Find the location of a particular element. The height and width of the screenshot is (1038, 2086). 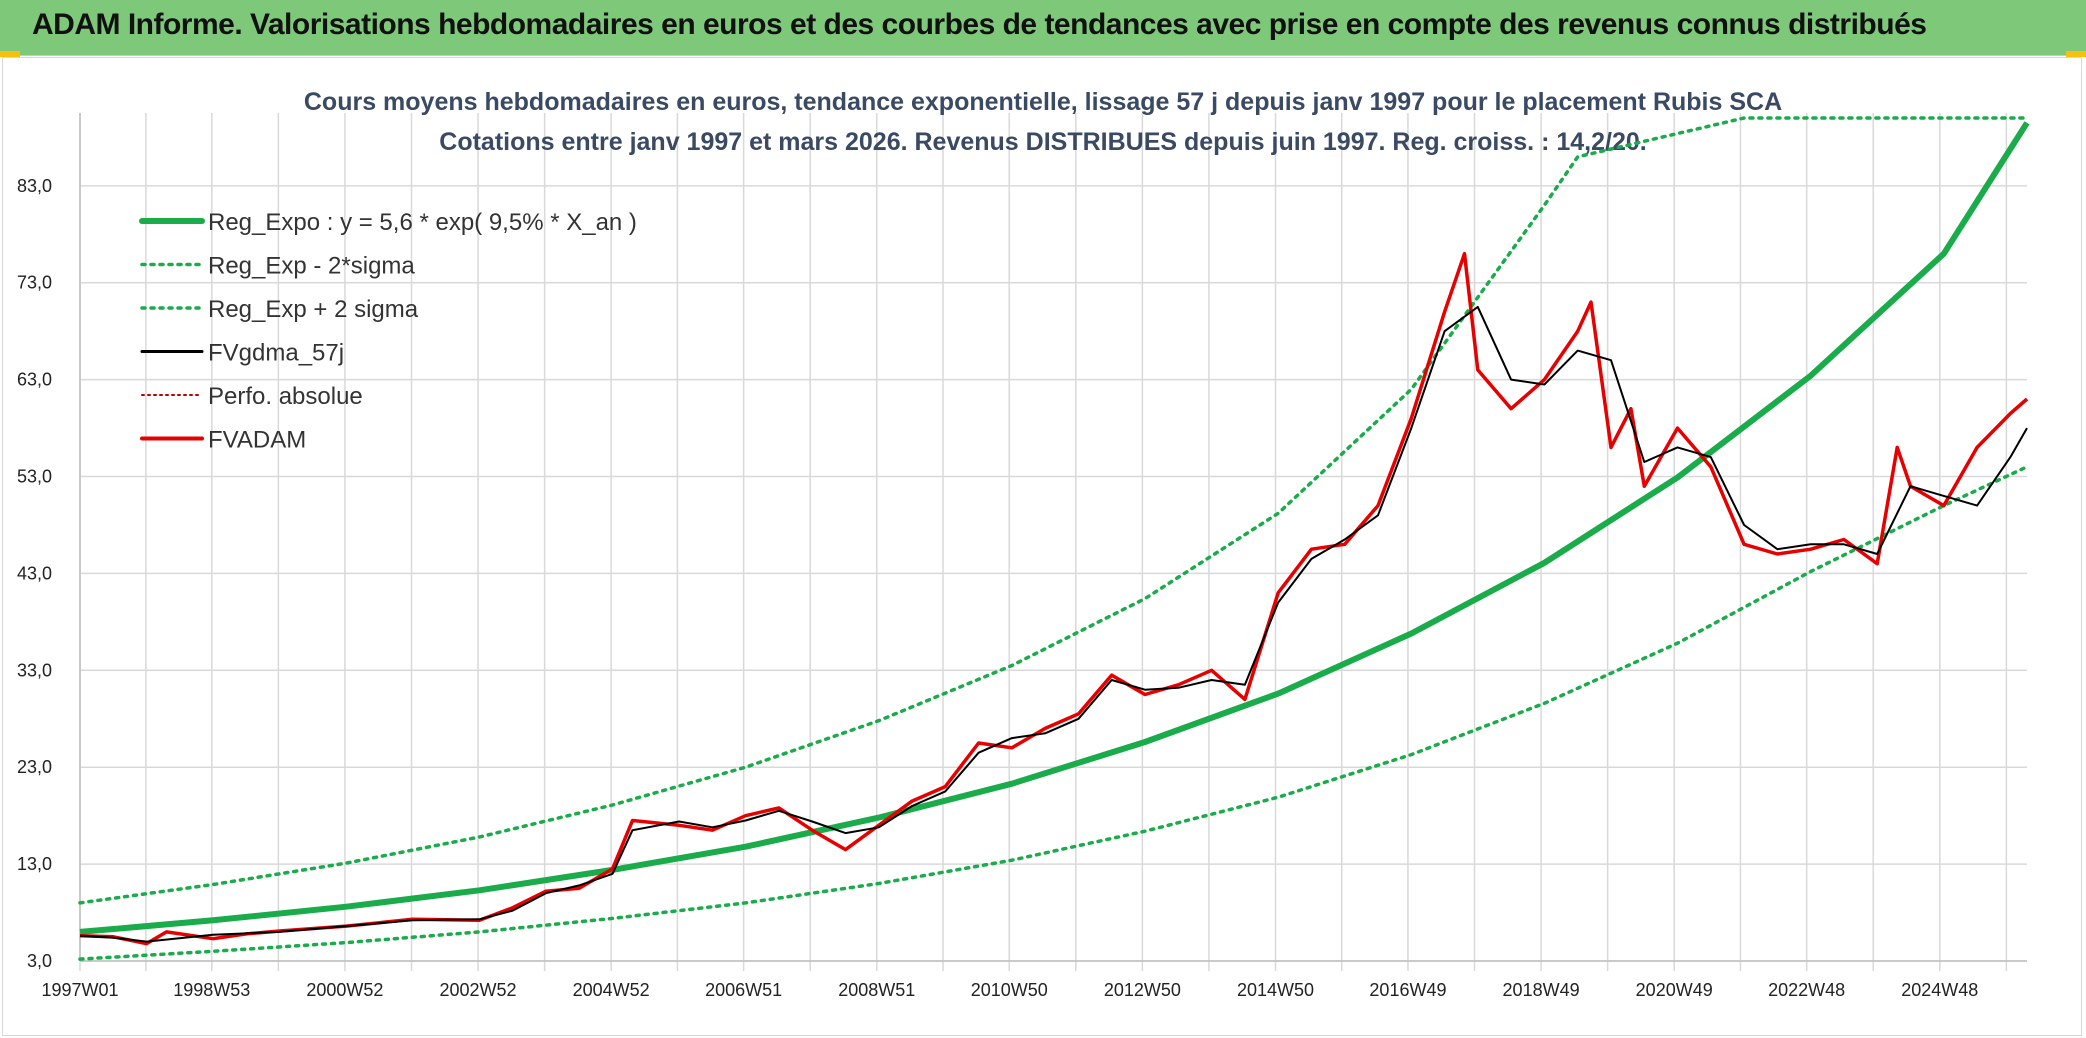

x-tick-label: 2008W51 is located at coordinates (876, 990).